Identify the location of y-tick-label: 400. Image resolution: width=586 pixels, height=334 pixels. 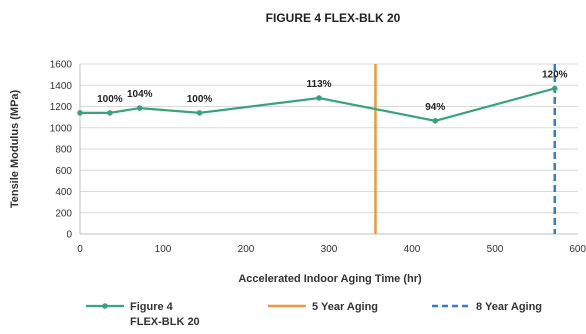
(63, 192).